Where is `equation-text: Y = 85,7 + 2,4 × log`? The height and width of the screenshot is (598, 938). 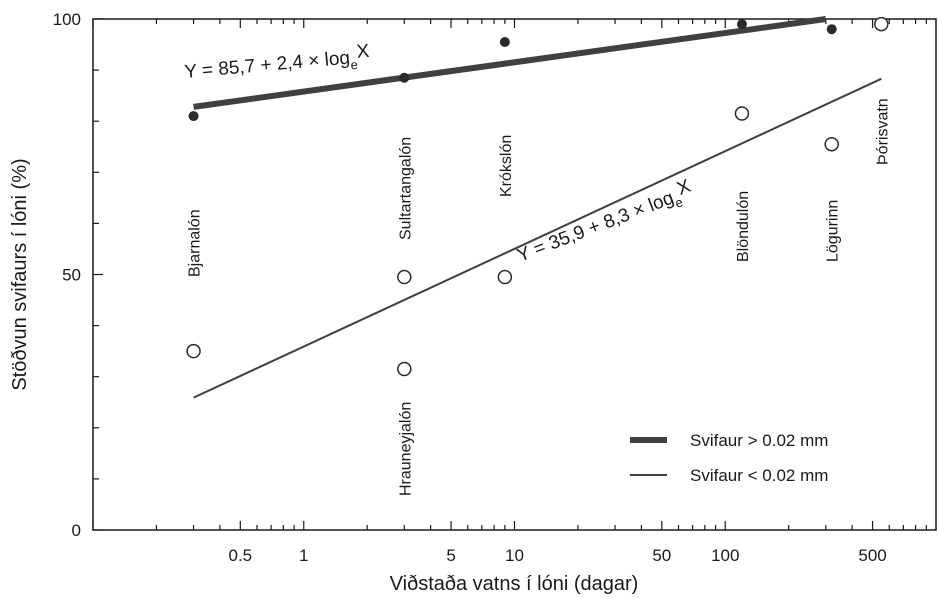
equation-text: Y = 85,7 + 2,4 × log is located at coordinates (267, 65).